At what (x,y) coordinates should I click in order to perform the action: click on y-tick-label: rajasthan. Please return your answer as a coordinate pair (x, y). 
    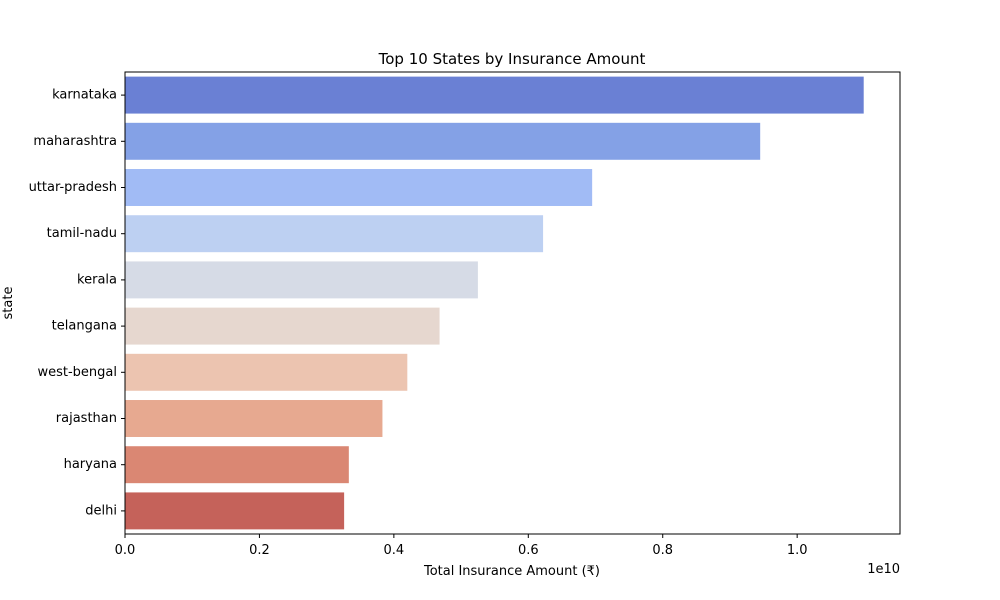
    Looking at the image, I should click on (86, 418).